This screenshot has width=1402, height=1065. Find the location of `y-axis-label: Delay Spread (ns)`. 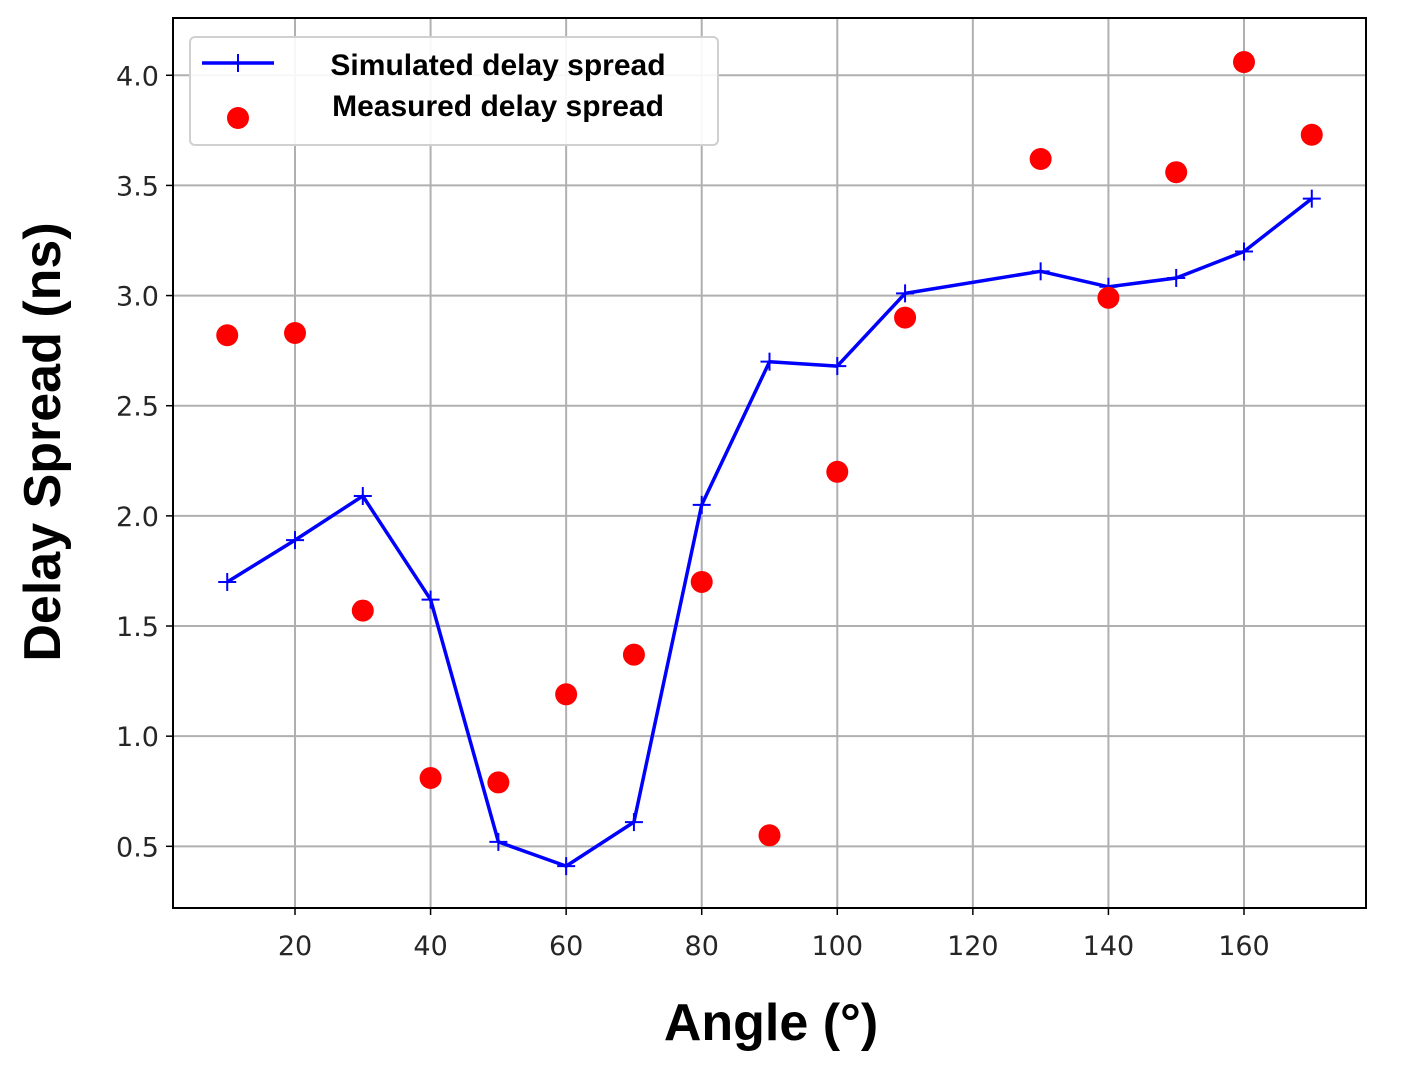

y-axis-label: Delay Spread (ns) is located at coordinates (43, 441).